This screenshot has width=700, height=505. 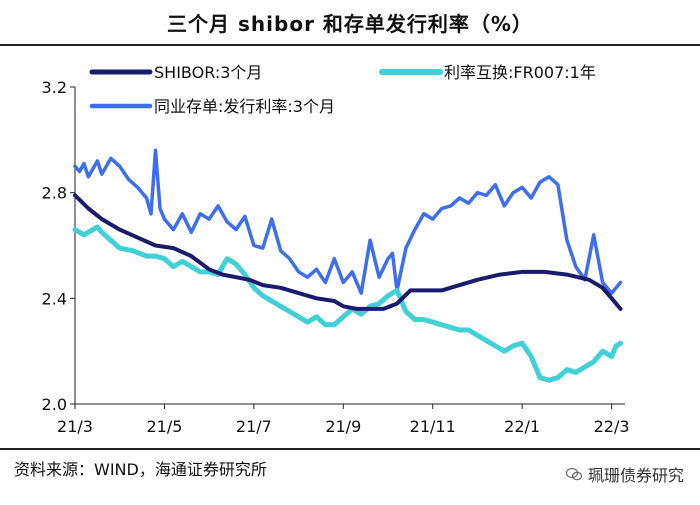 I want to click on footer-divider, so click(x=350, y=449).